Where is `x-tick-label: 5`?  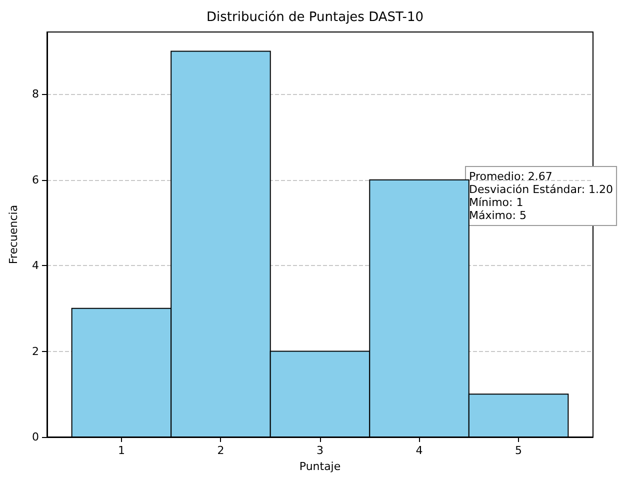
x-tick-label: 5 is located at coordinates (518, 450).